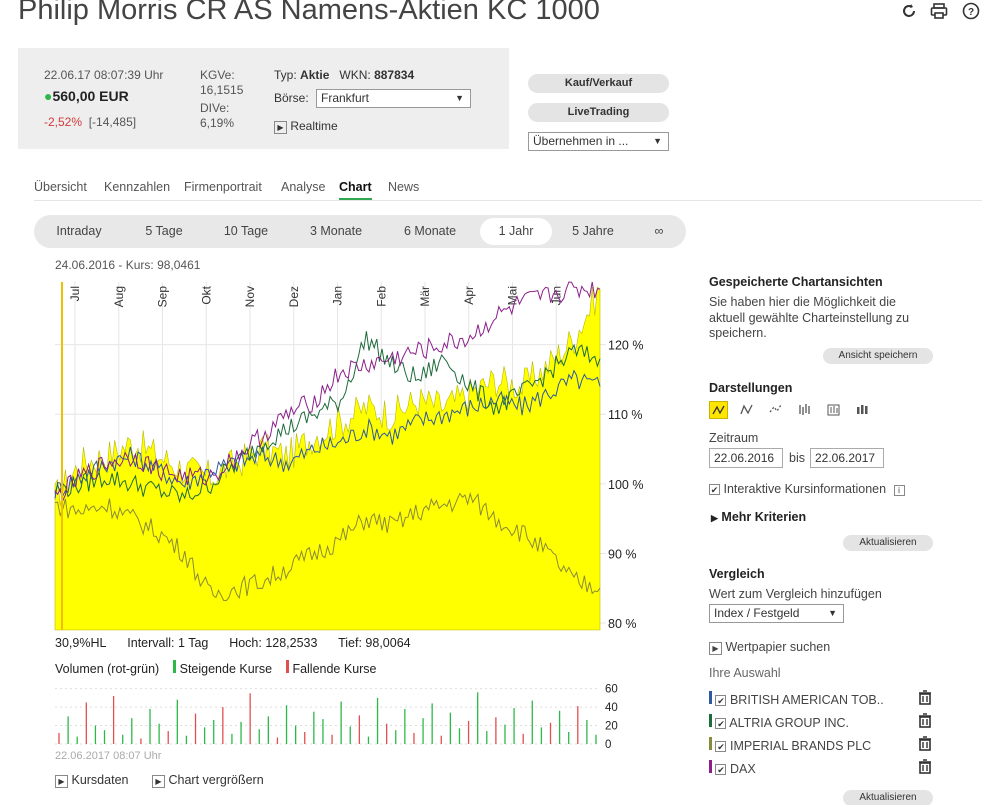 This screenshot has width=985, height=805. Describe the element at coordinates (807, 489) in the screenshot. I see `interaktiv-checkbox-row: ✔ Interaktive Kursinformationen i` at that location.